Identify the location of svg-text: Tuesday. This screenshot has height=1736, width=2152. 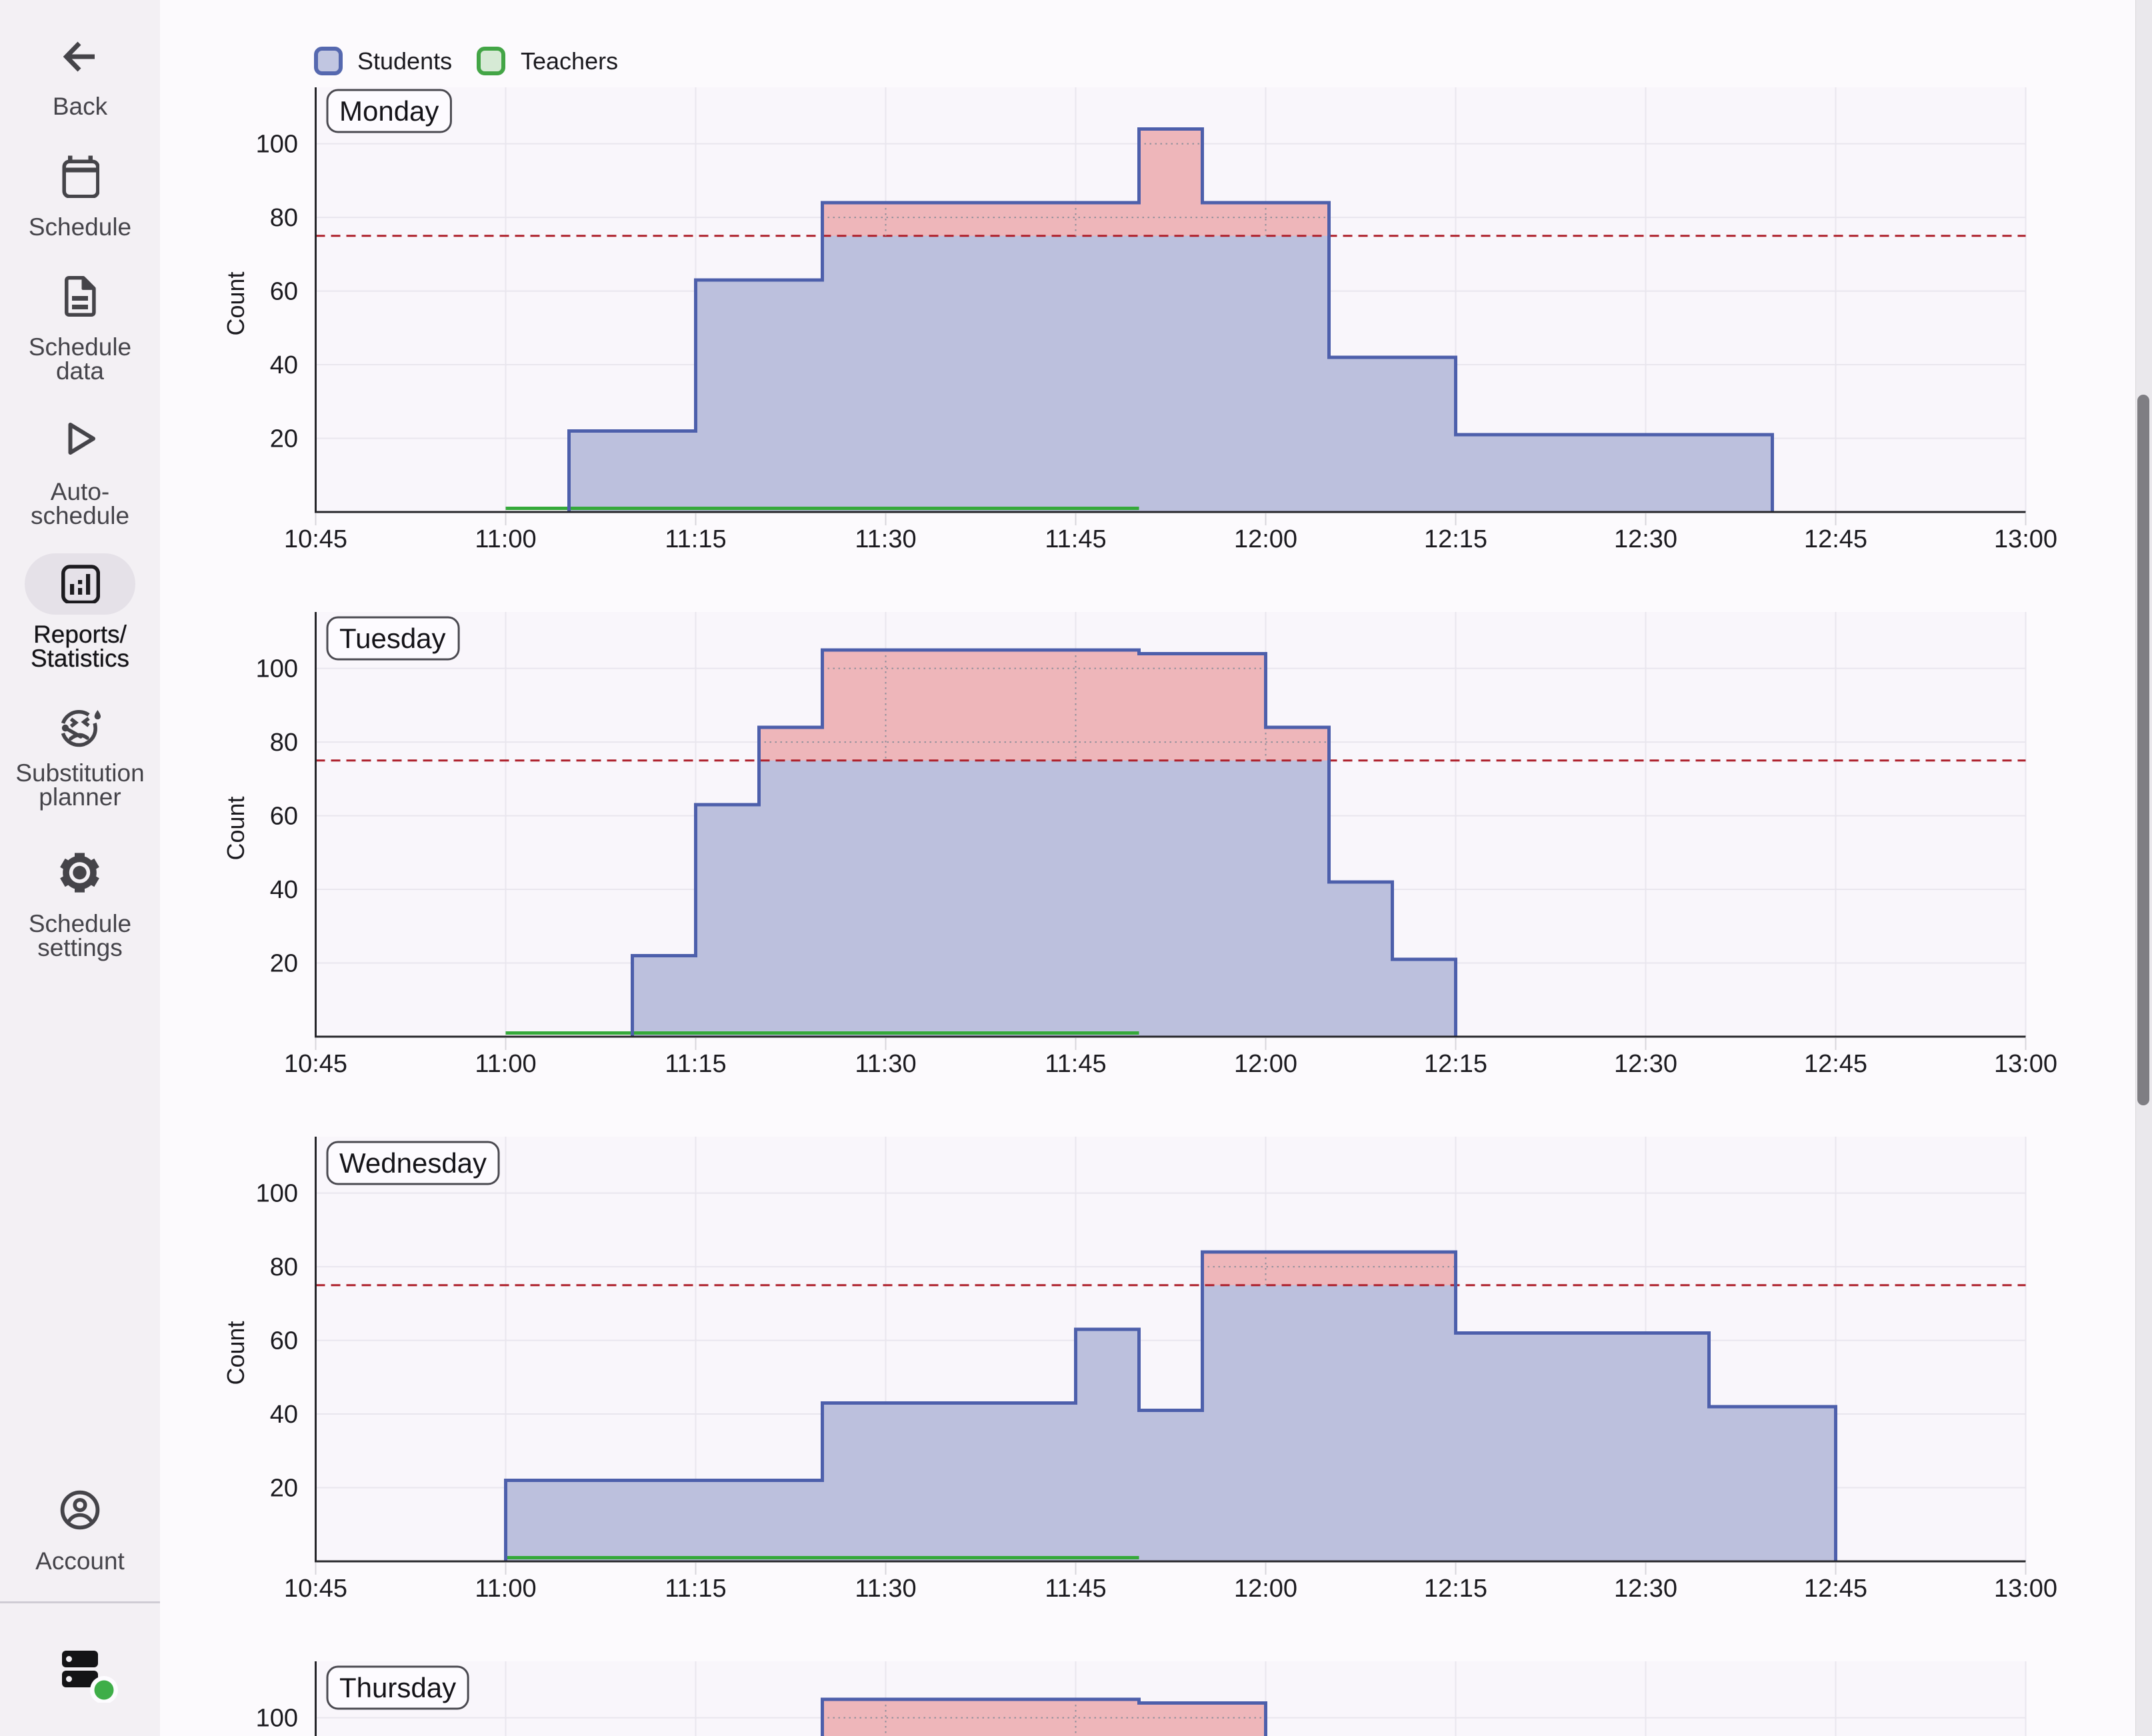
(392, 638).